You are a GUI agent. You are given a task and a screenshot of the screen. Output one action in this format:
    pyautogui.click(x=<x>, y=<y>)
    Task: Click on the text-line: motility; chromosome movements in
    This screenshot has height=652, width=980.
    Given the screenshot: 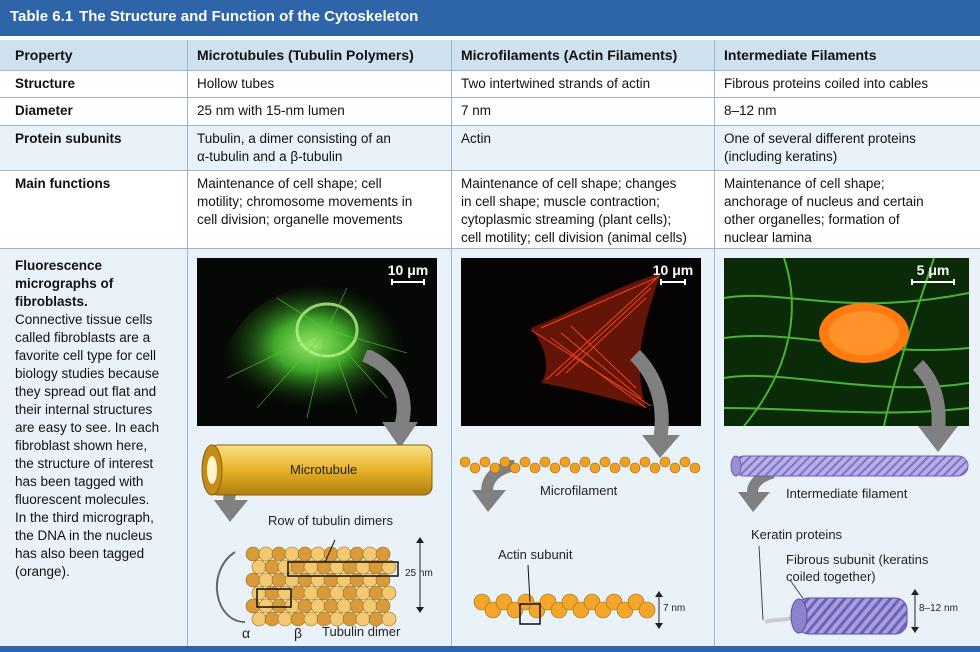 What is the action you would take?
    pyautogui.click(x=305, y=201)
    